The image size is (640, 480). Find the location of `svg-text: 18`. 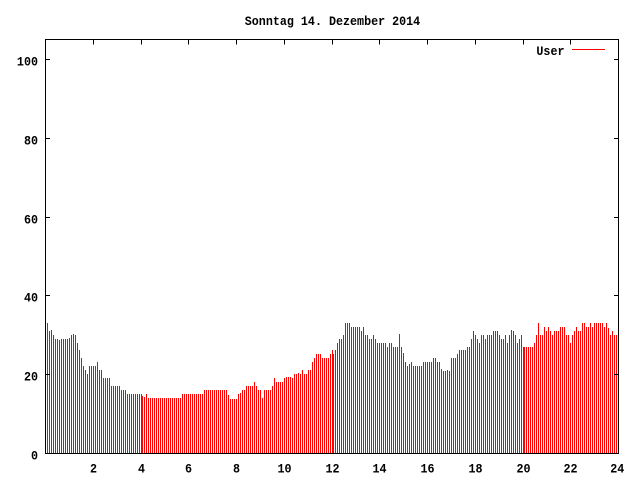

svg-text: 18 is located at coordinates (475, 469).